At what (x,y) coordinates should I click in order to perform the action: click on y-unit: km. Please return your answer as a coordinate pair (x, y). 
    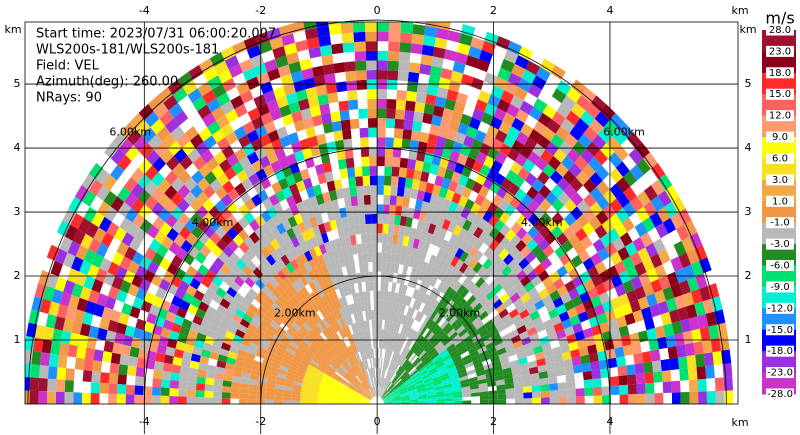
    Looking at the image, I should click on (12, 29).